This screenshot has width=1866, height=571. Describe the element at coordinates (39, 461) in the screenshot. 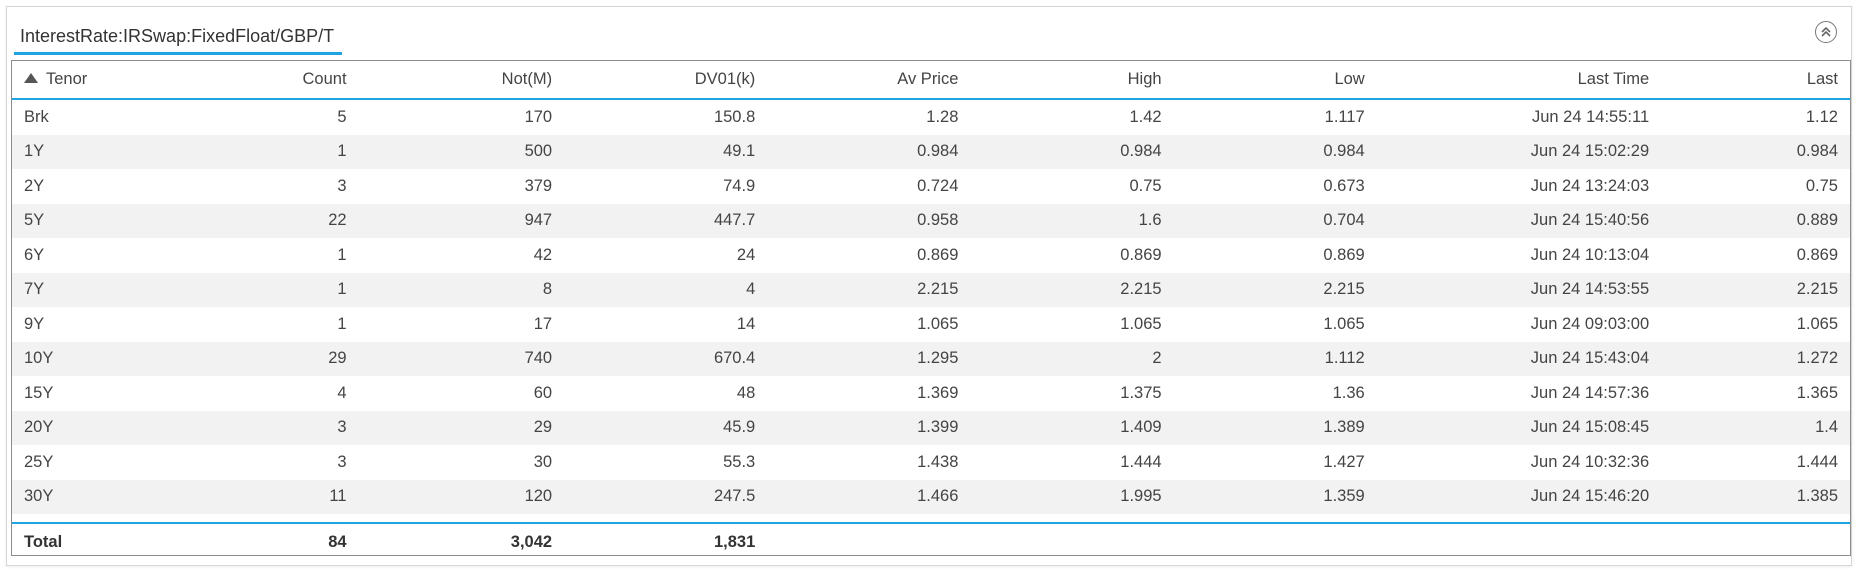

I see `table-cell: 25Y` at that location.